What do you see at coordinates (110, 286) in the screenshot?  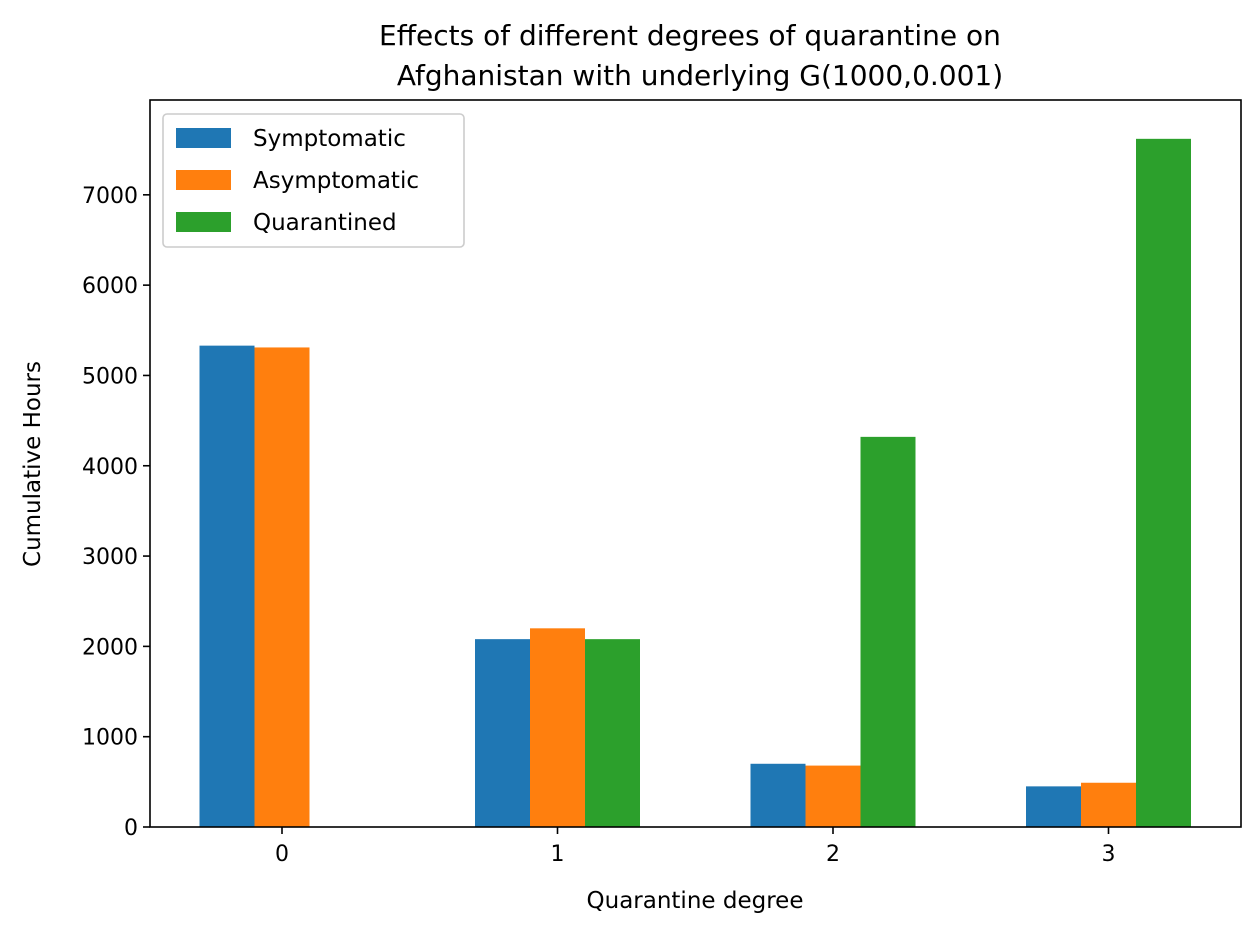 I see `y-tick-label: 6000` at bounding box center [110, 286].